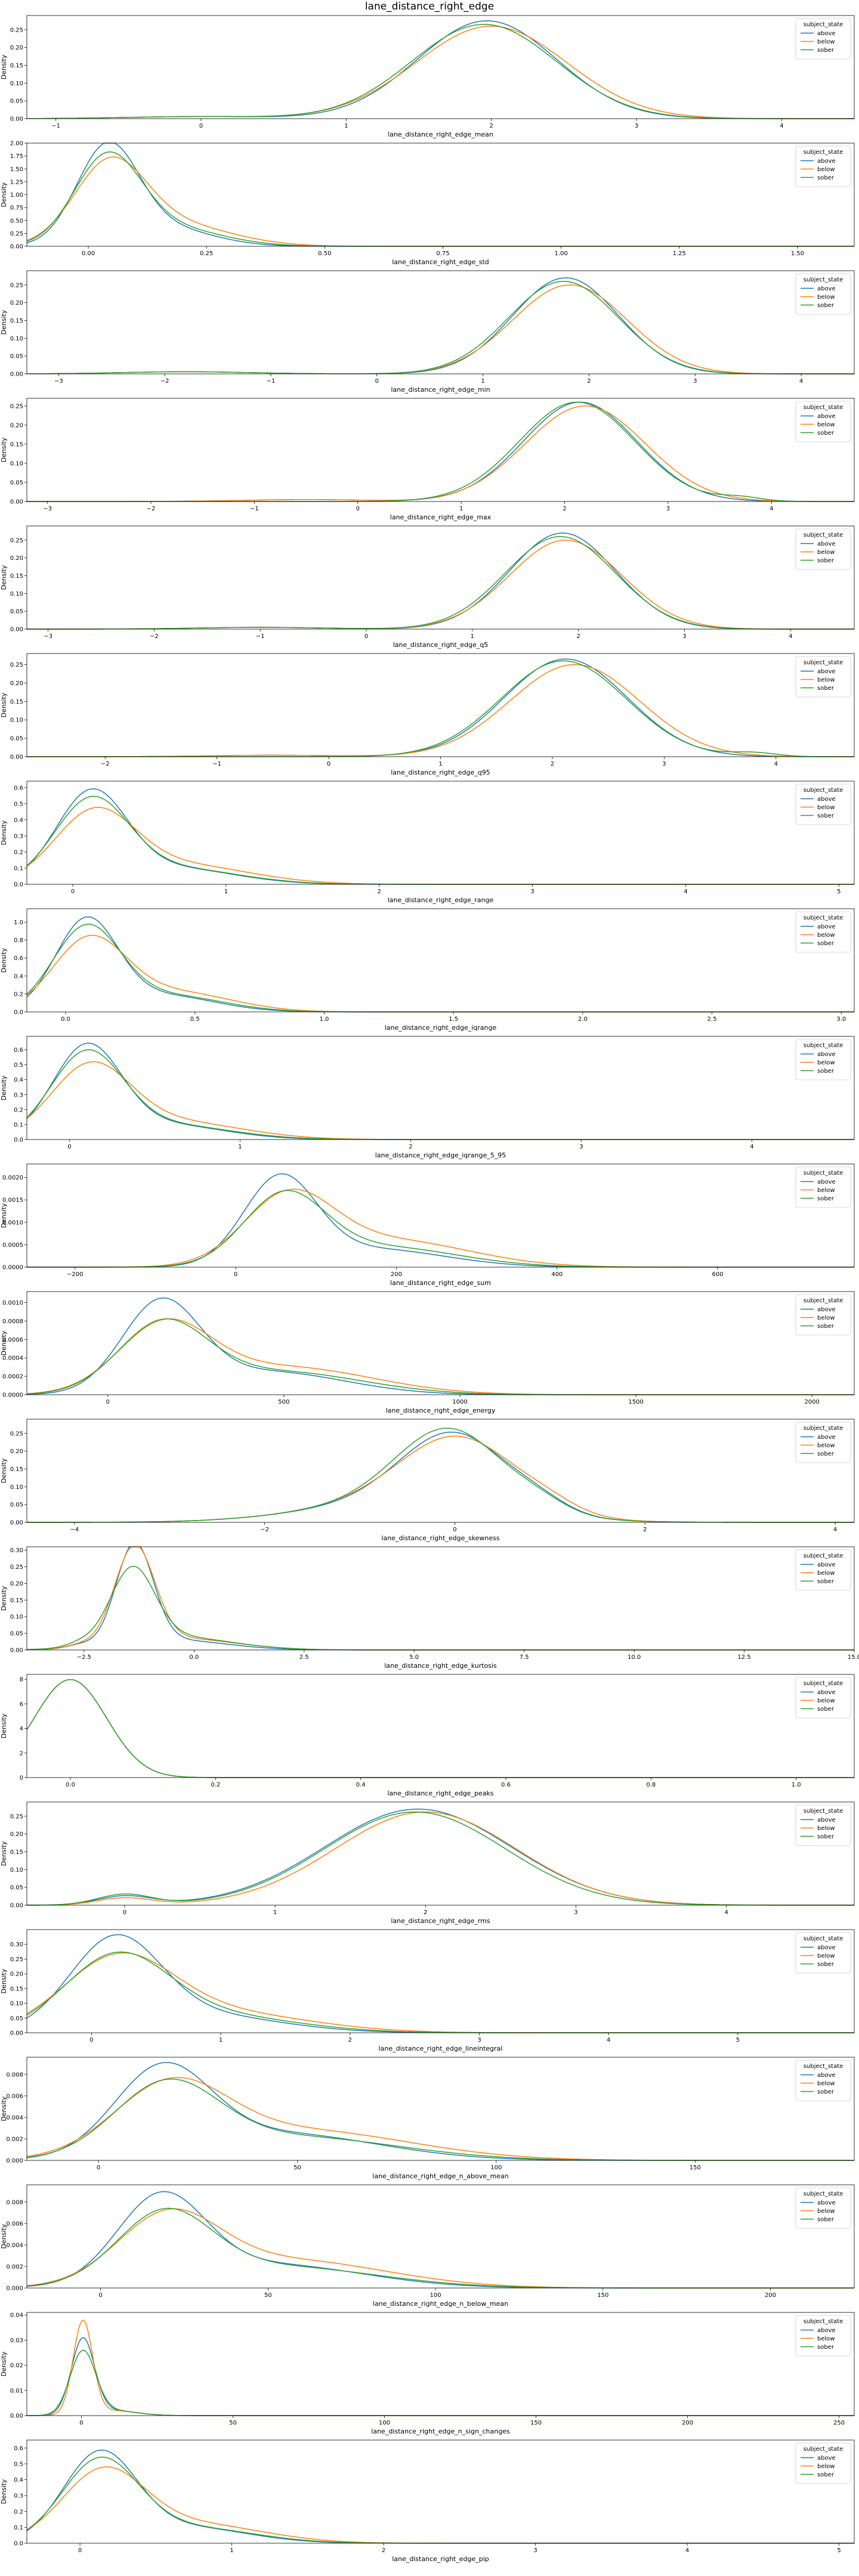 The width and height of the screenshot is (859, 2576). Describe the element at coordinates (195, 1020) in the screenshot. I see `x-tick-label: 0.5` at that location.